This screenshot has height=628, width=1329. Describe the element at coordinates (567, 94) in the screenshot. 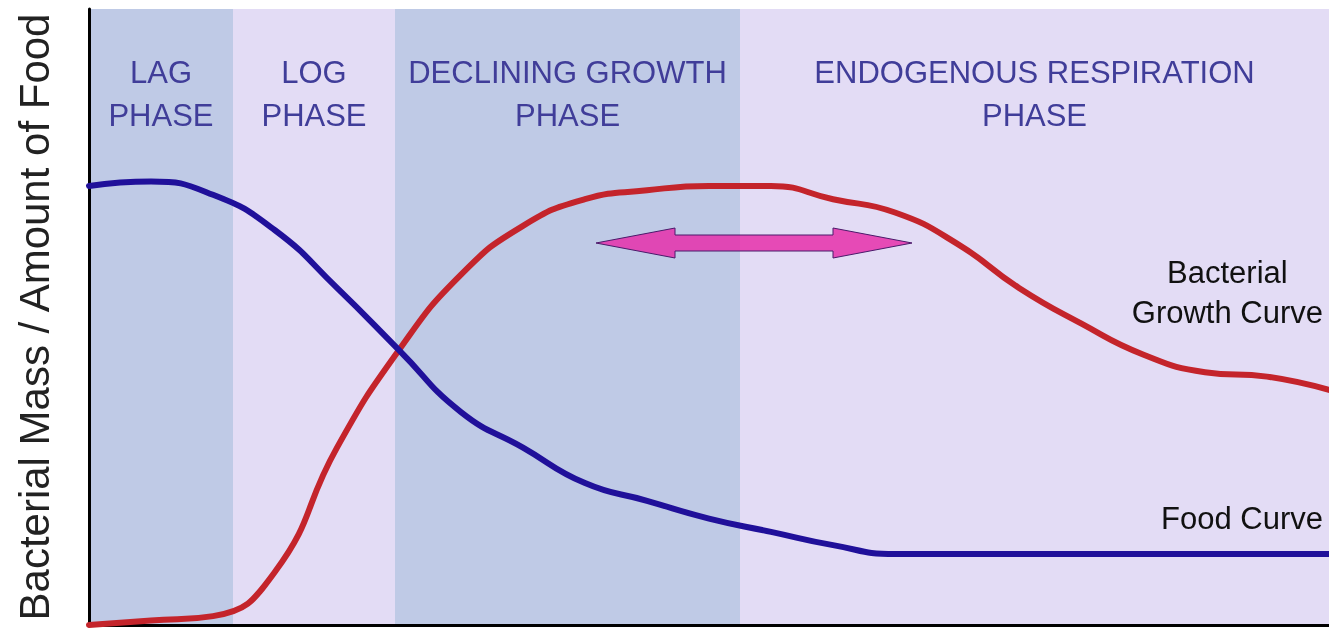

I see `text: DECLINING GROWTH PHASE` at that location.